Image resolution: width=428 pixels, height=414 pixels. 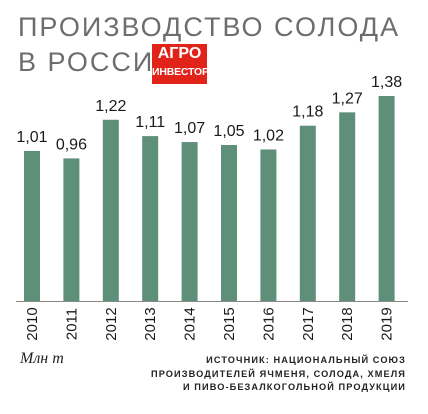 What do you see at coordinates (308, 323) in the screenshot?
I see `x-tick-label-2017: 2017` at bounding box center [308, 323].